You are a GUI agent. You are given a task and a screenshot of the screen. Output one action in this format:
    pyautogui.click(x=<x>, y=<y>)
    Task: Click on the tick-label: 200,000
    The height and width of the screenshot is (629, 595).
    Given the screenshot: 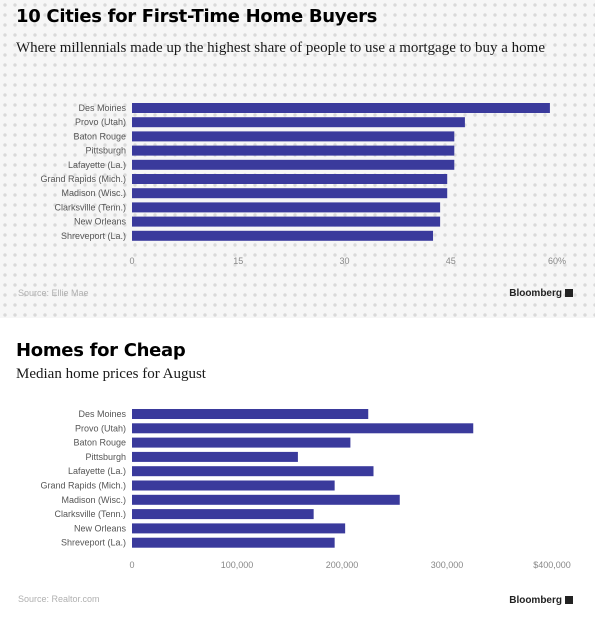 What is the action you would take?
    pyautogui.click(x=342, y=565)
    